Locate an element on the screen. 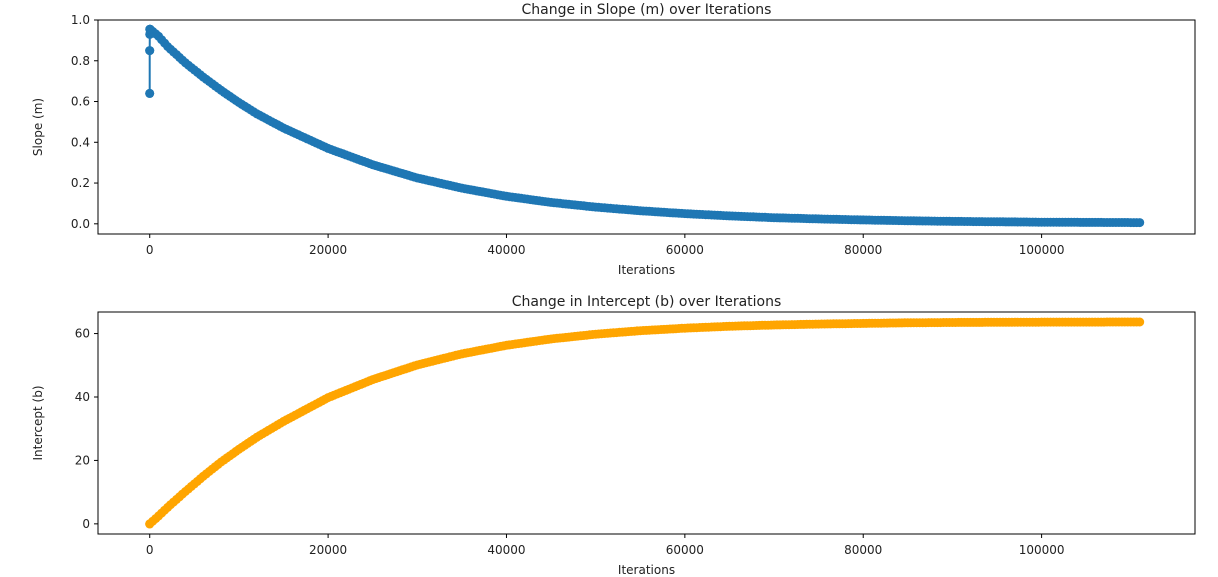 The width and height of the screenshot is (1218, 577). intercept-x-tick-label: 0 is located at coordinates (150, 550).